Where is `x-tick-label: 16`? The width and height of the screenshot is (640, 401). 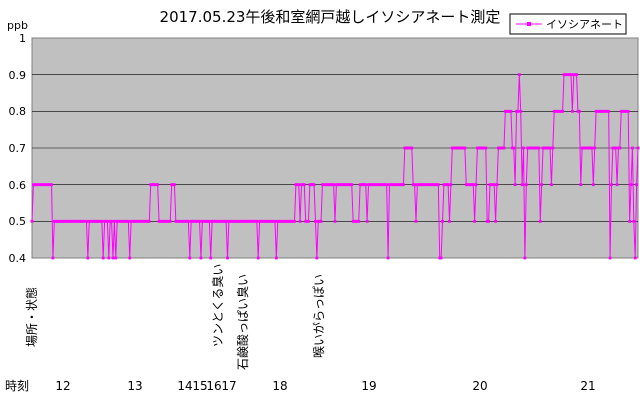
x-tick-label: 16 is located at coordinates (213, 386).